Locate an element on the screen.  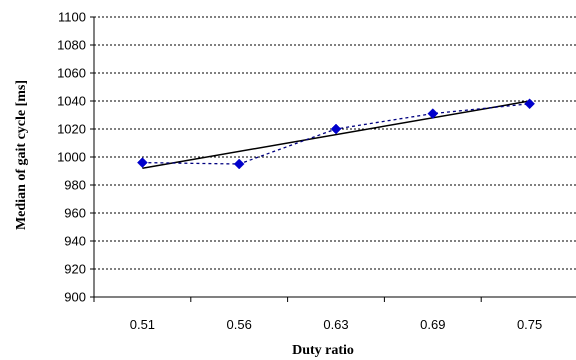
y-tick-label: 940 is located at coordinates (75, 241).